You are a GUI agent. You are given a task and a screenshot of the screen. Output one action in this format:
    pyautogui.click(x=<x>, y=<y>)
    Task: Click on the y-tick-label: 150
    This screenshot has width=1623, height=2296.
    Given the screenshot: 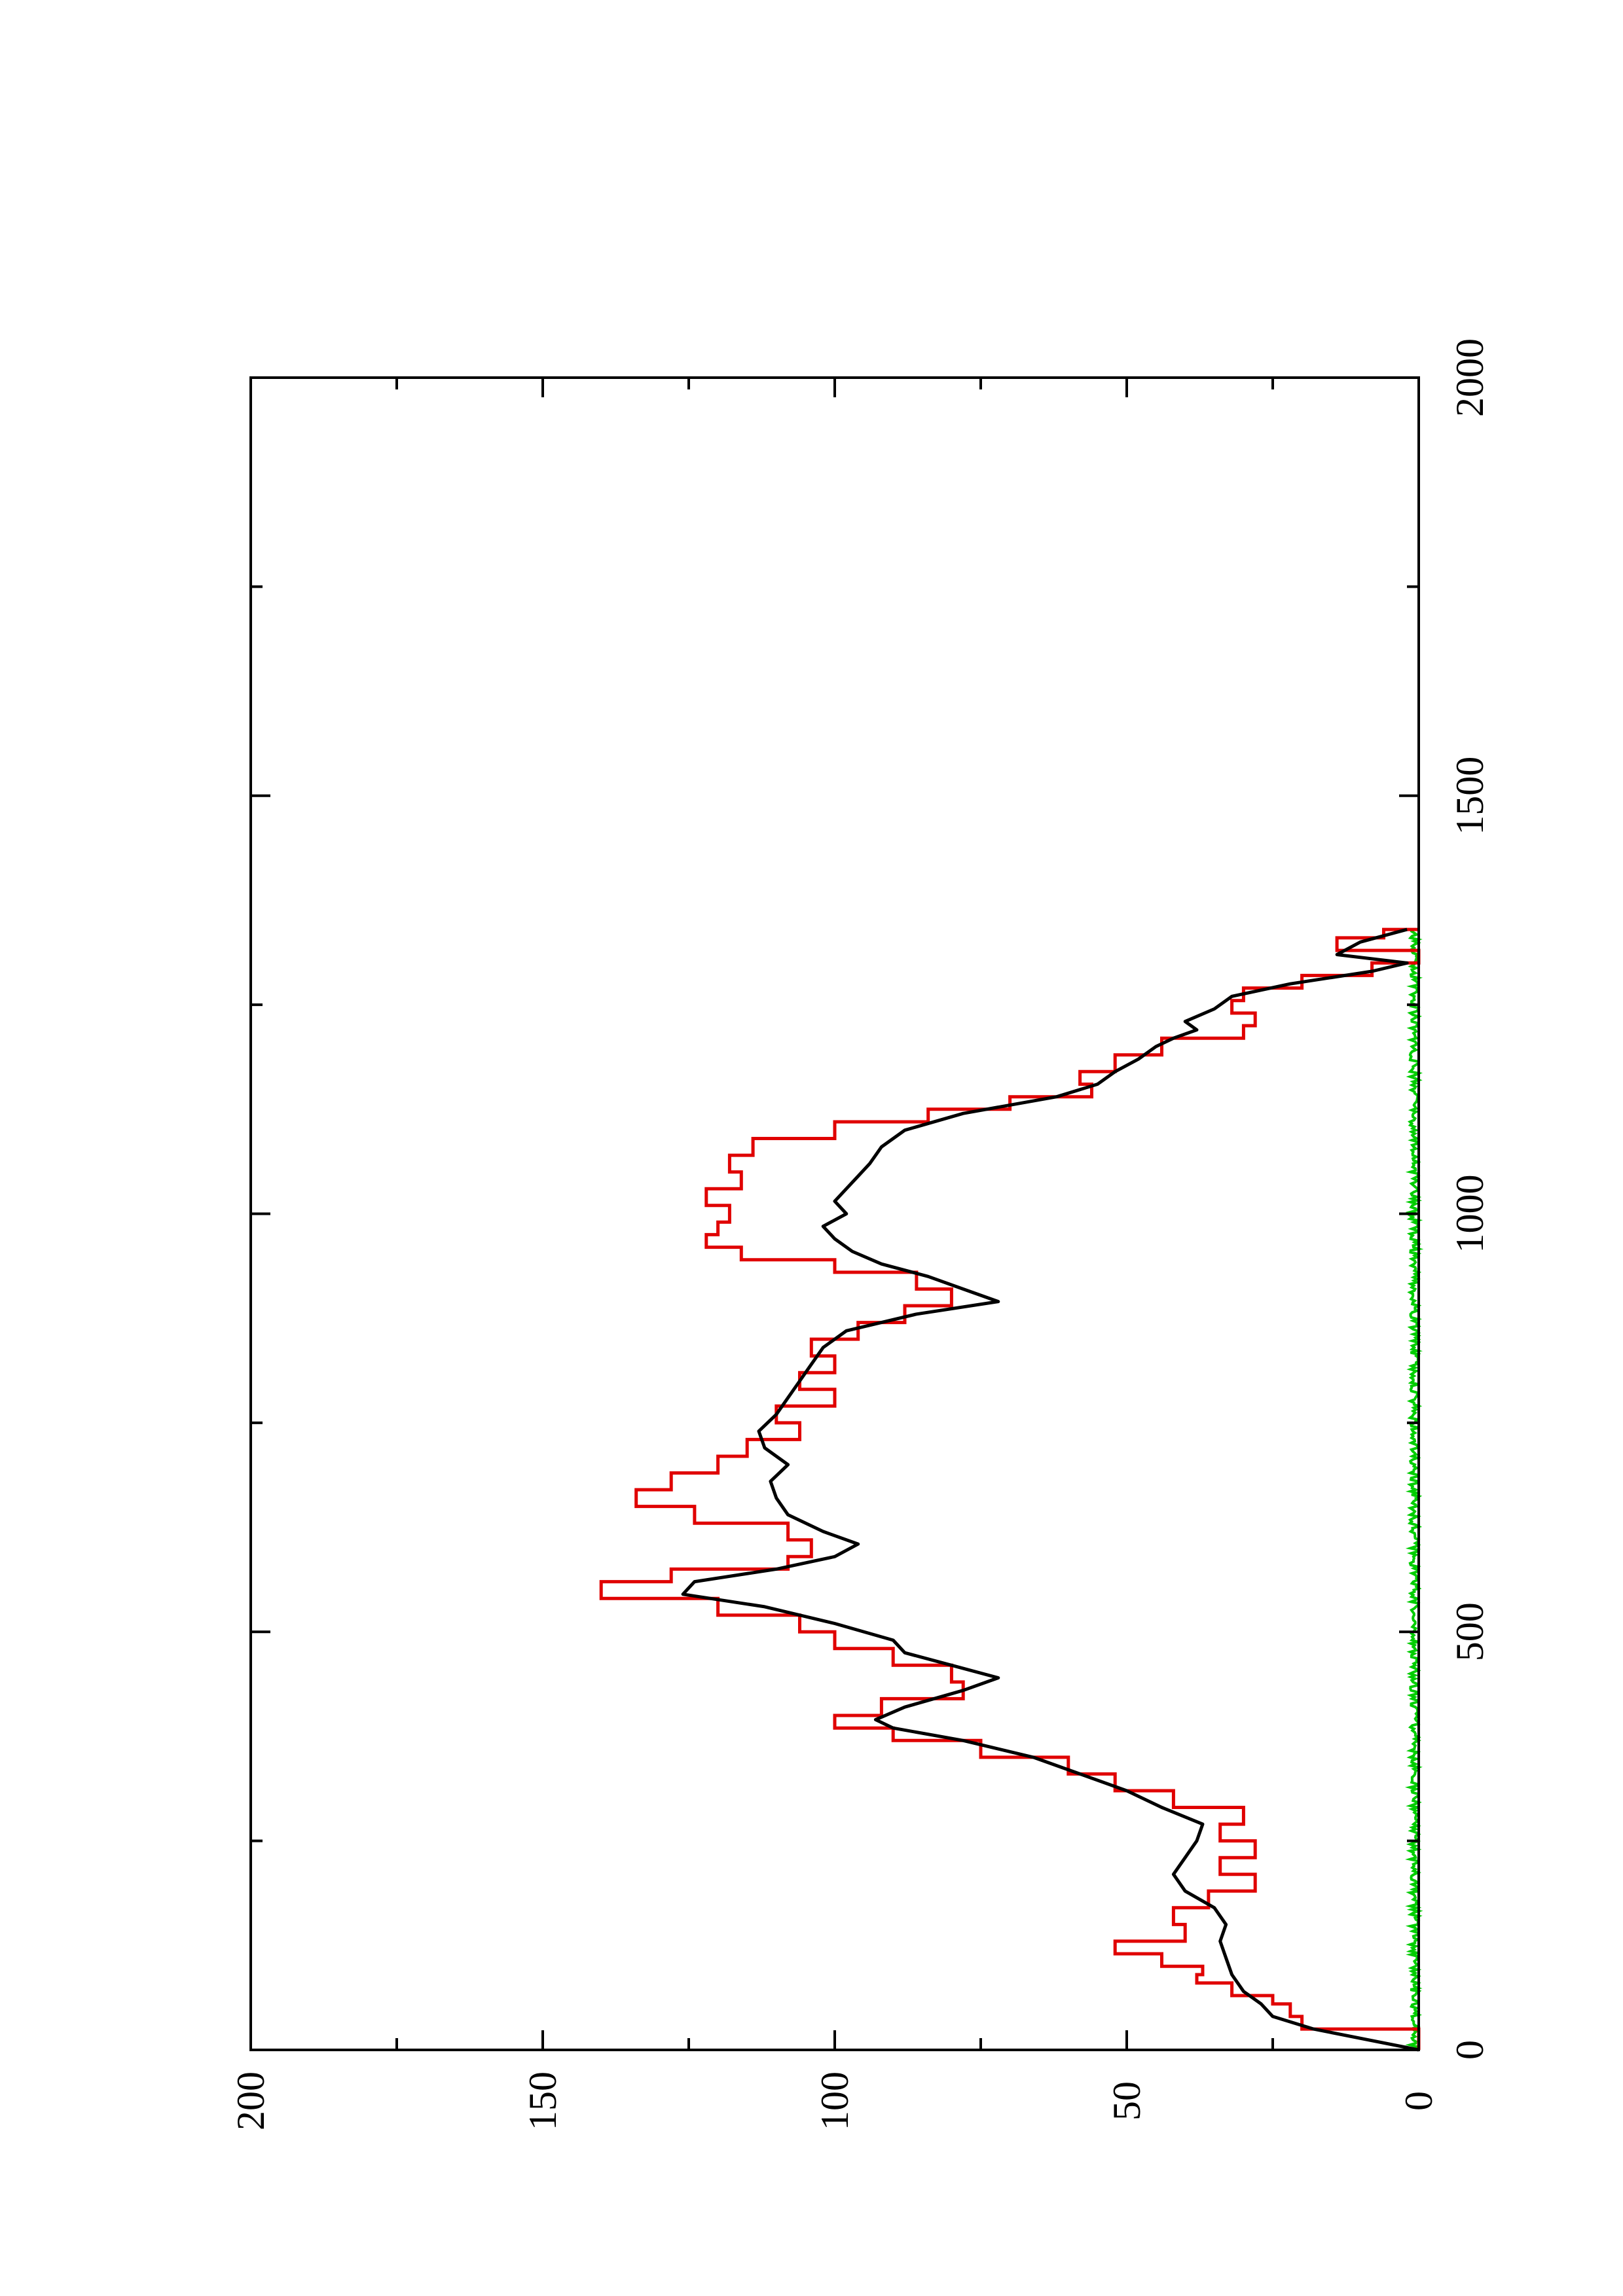 What is the action you would take?
    pyautogui.click(x=542, y=2101)
    